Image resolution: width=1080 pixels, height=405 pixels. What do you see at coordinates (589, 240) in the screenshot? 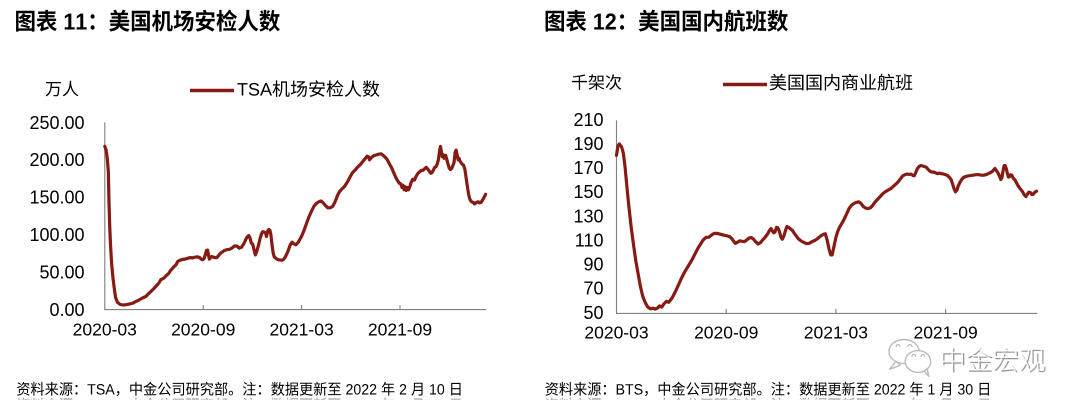
I see `svg-text: 110` at bounding box center [589, 240].